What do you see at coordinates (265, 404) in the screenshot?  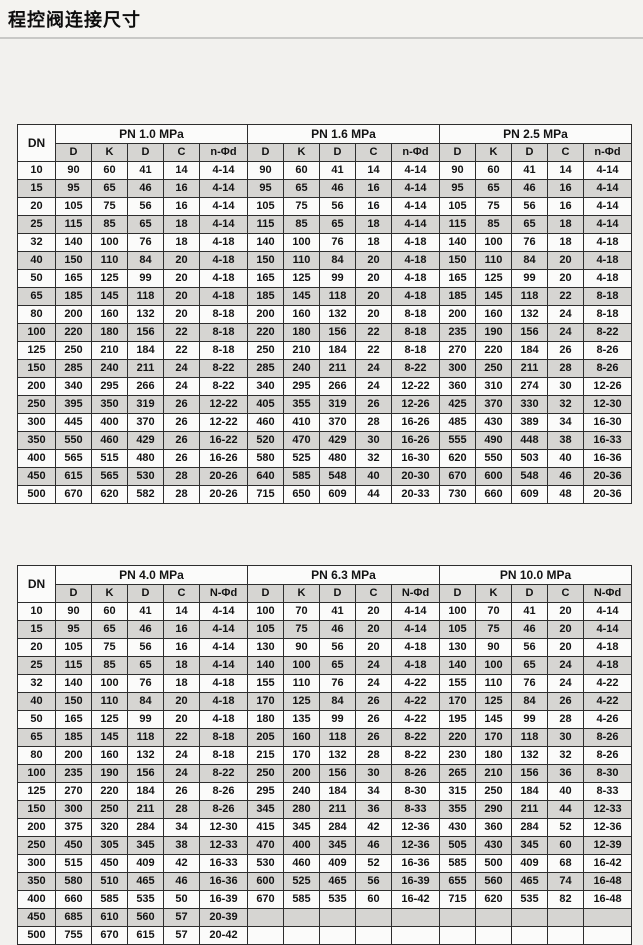 I see `value-cell: 405` at bounding box center [265, 404].